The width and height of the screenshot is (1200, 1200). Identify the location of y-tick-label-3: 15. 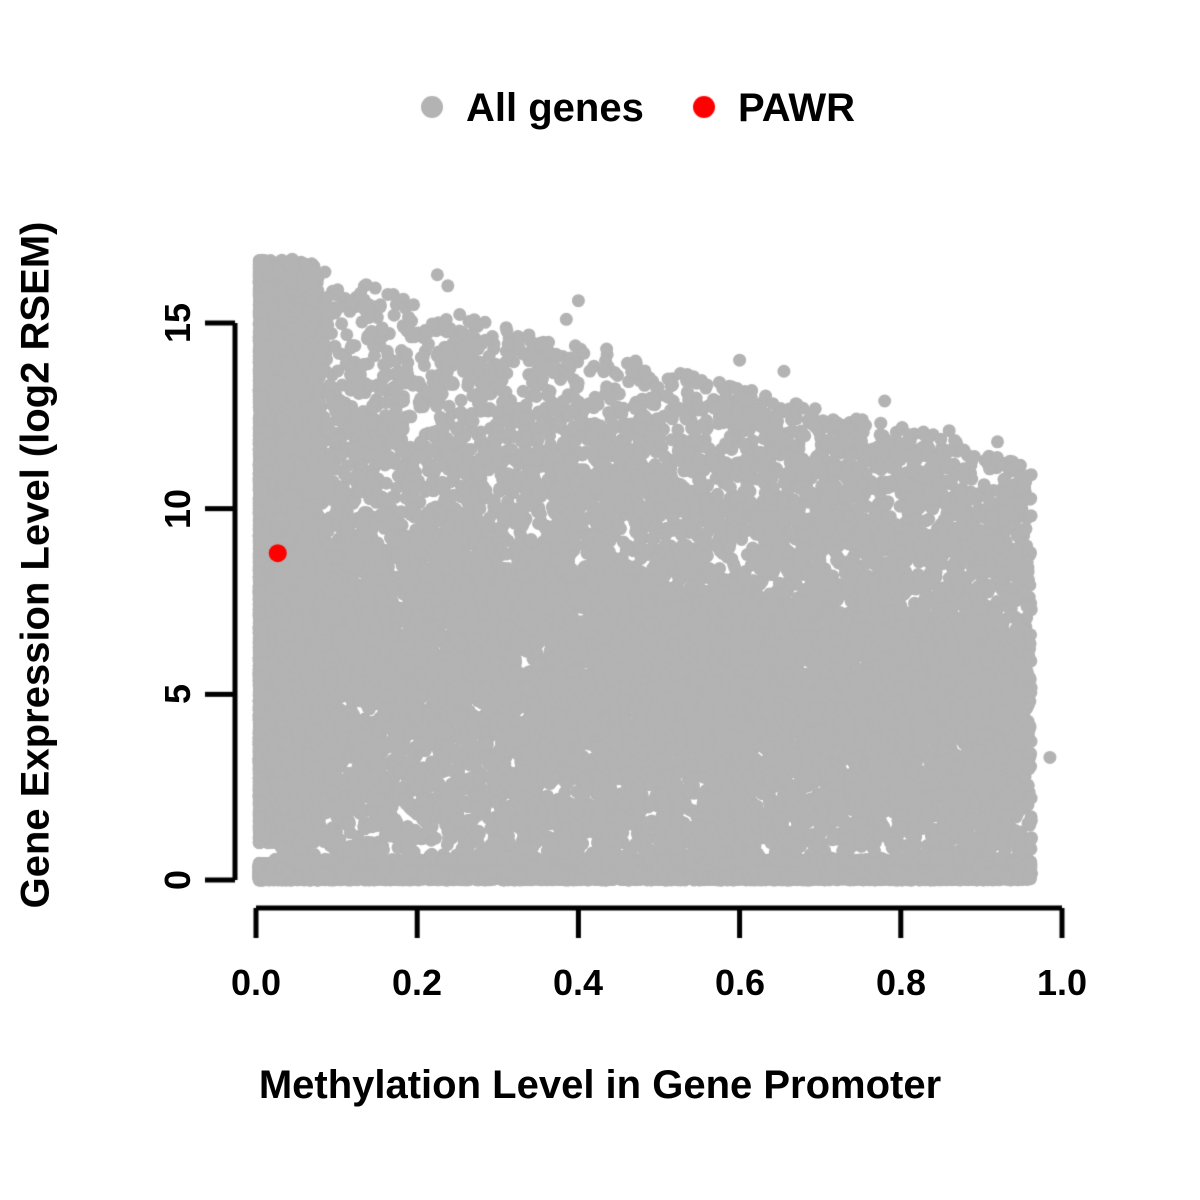
(177, 323).